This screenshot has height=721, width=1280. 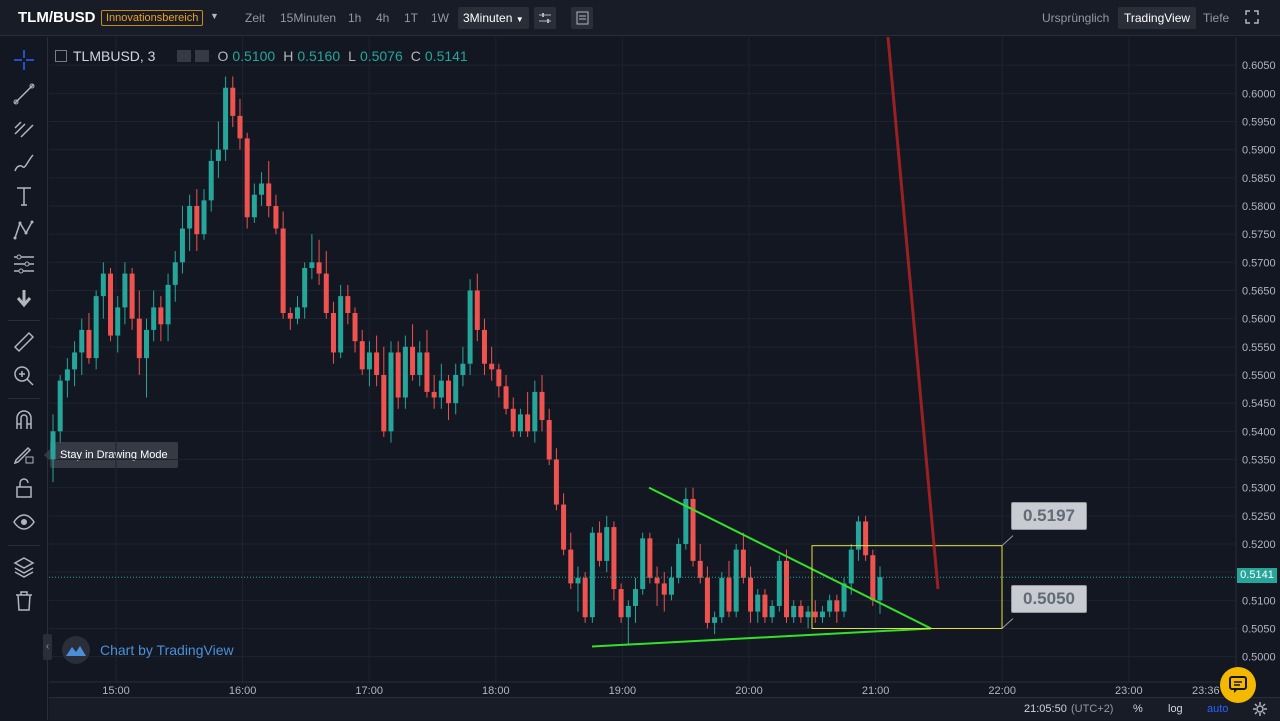 What do you see at coordinates (24, 522) in the screenshot?
I see `eye-icon` at bounding box center [24, 522].